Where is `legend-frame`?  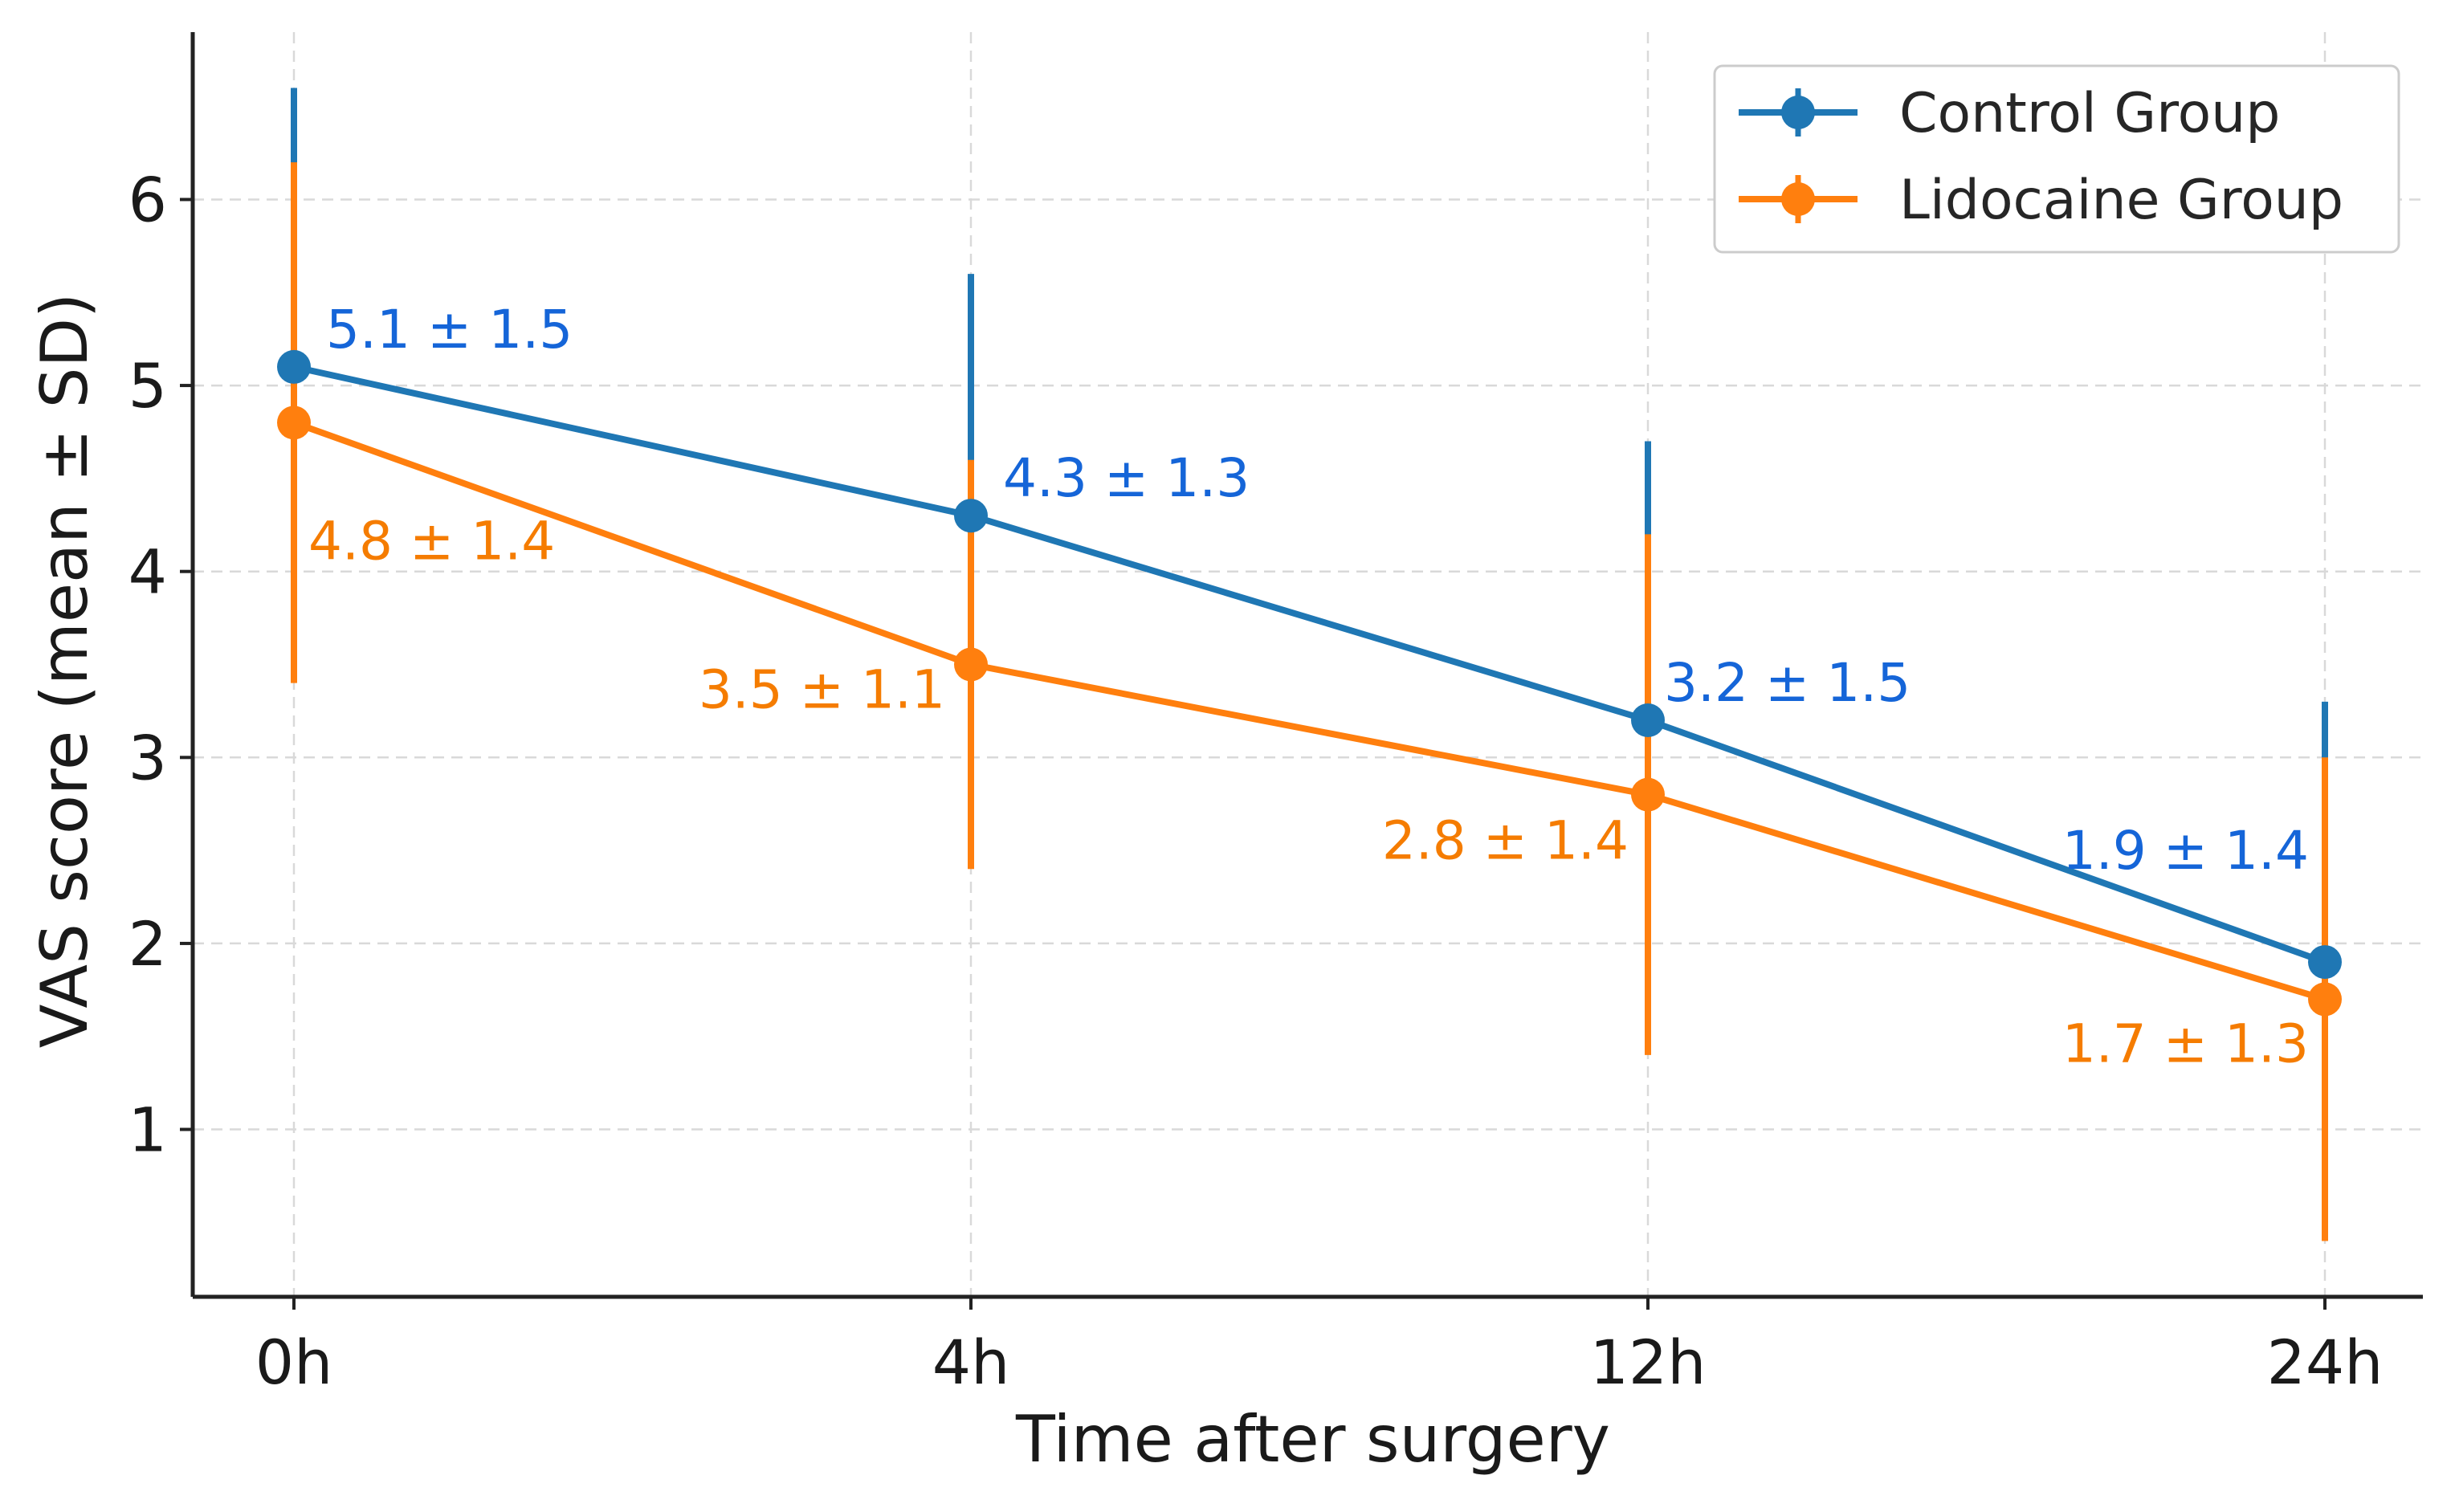
legend-frame is located at coordinates (2056, 159).